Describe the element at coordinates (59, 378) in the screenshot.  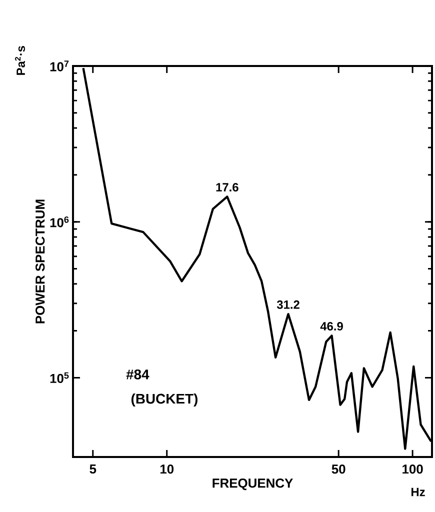
I see `y-tick-label: 10$^{5}$` at that location.